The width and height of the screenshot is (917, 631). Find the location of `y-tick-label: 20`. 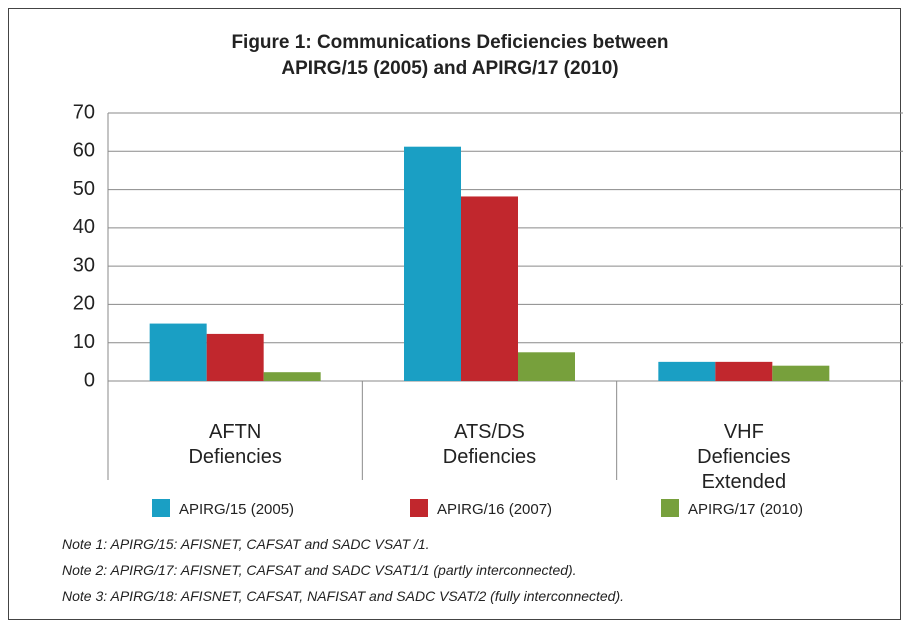

y-tick-label: 20 is located at coordinates (84, 304).